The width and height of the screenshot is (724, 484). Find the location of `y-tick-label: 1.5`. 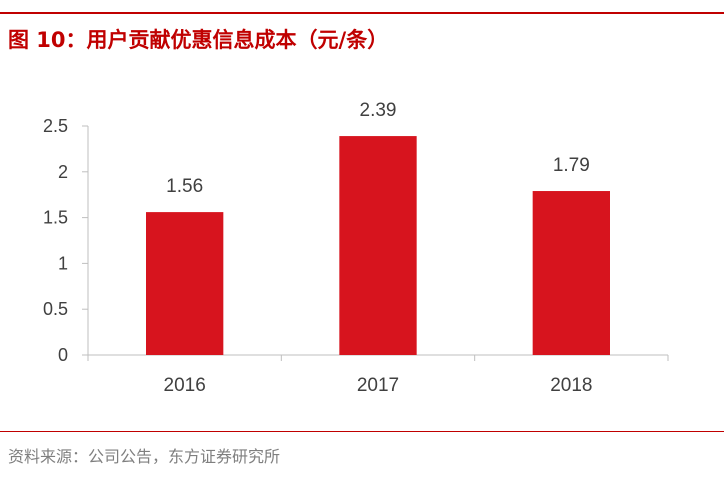

y-tick-label: 1.5 is located at coordinates (55, 218).